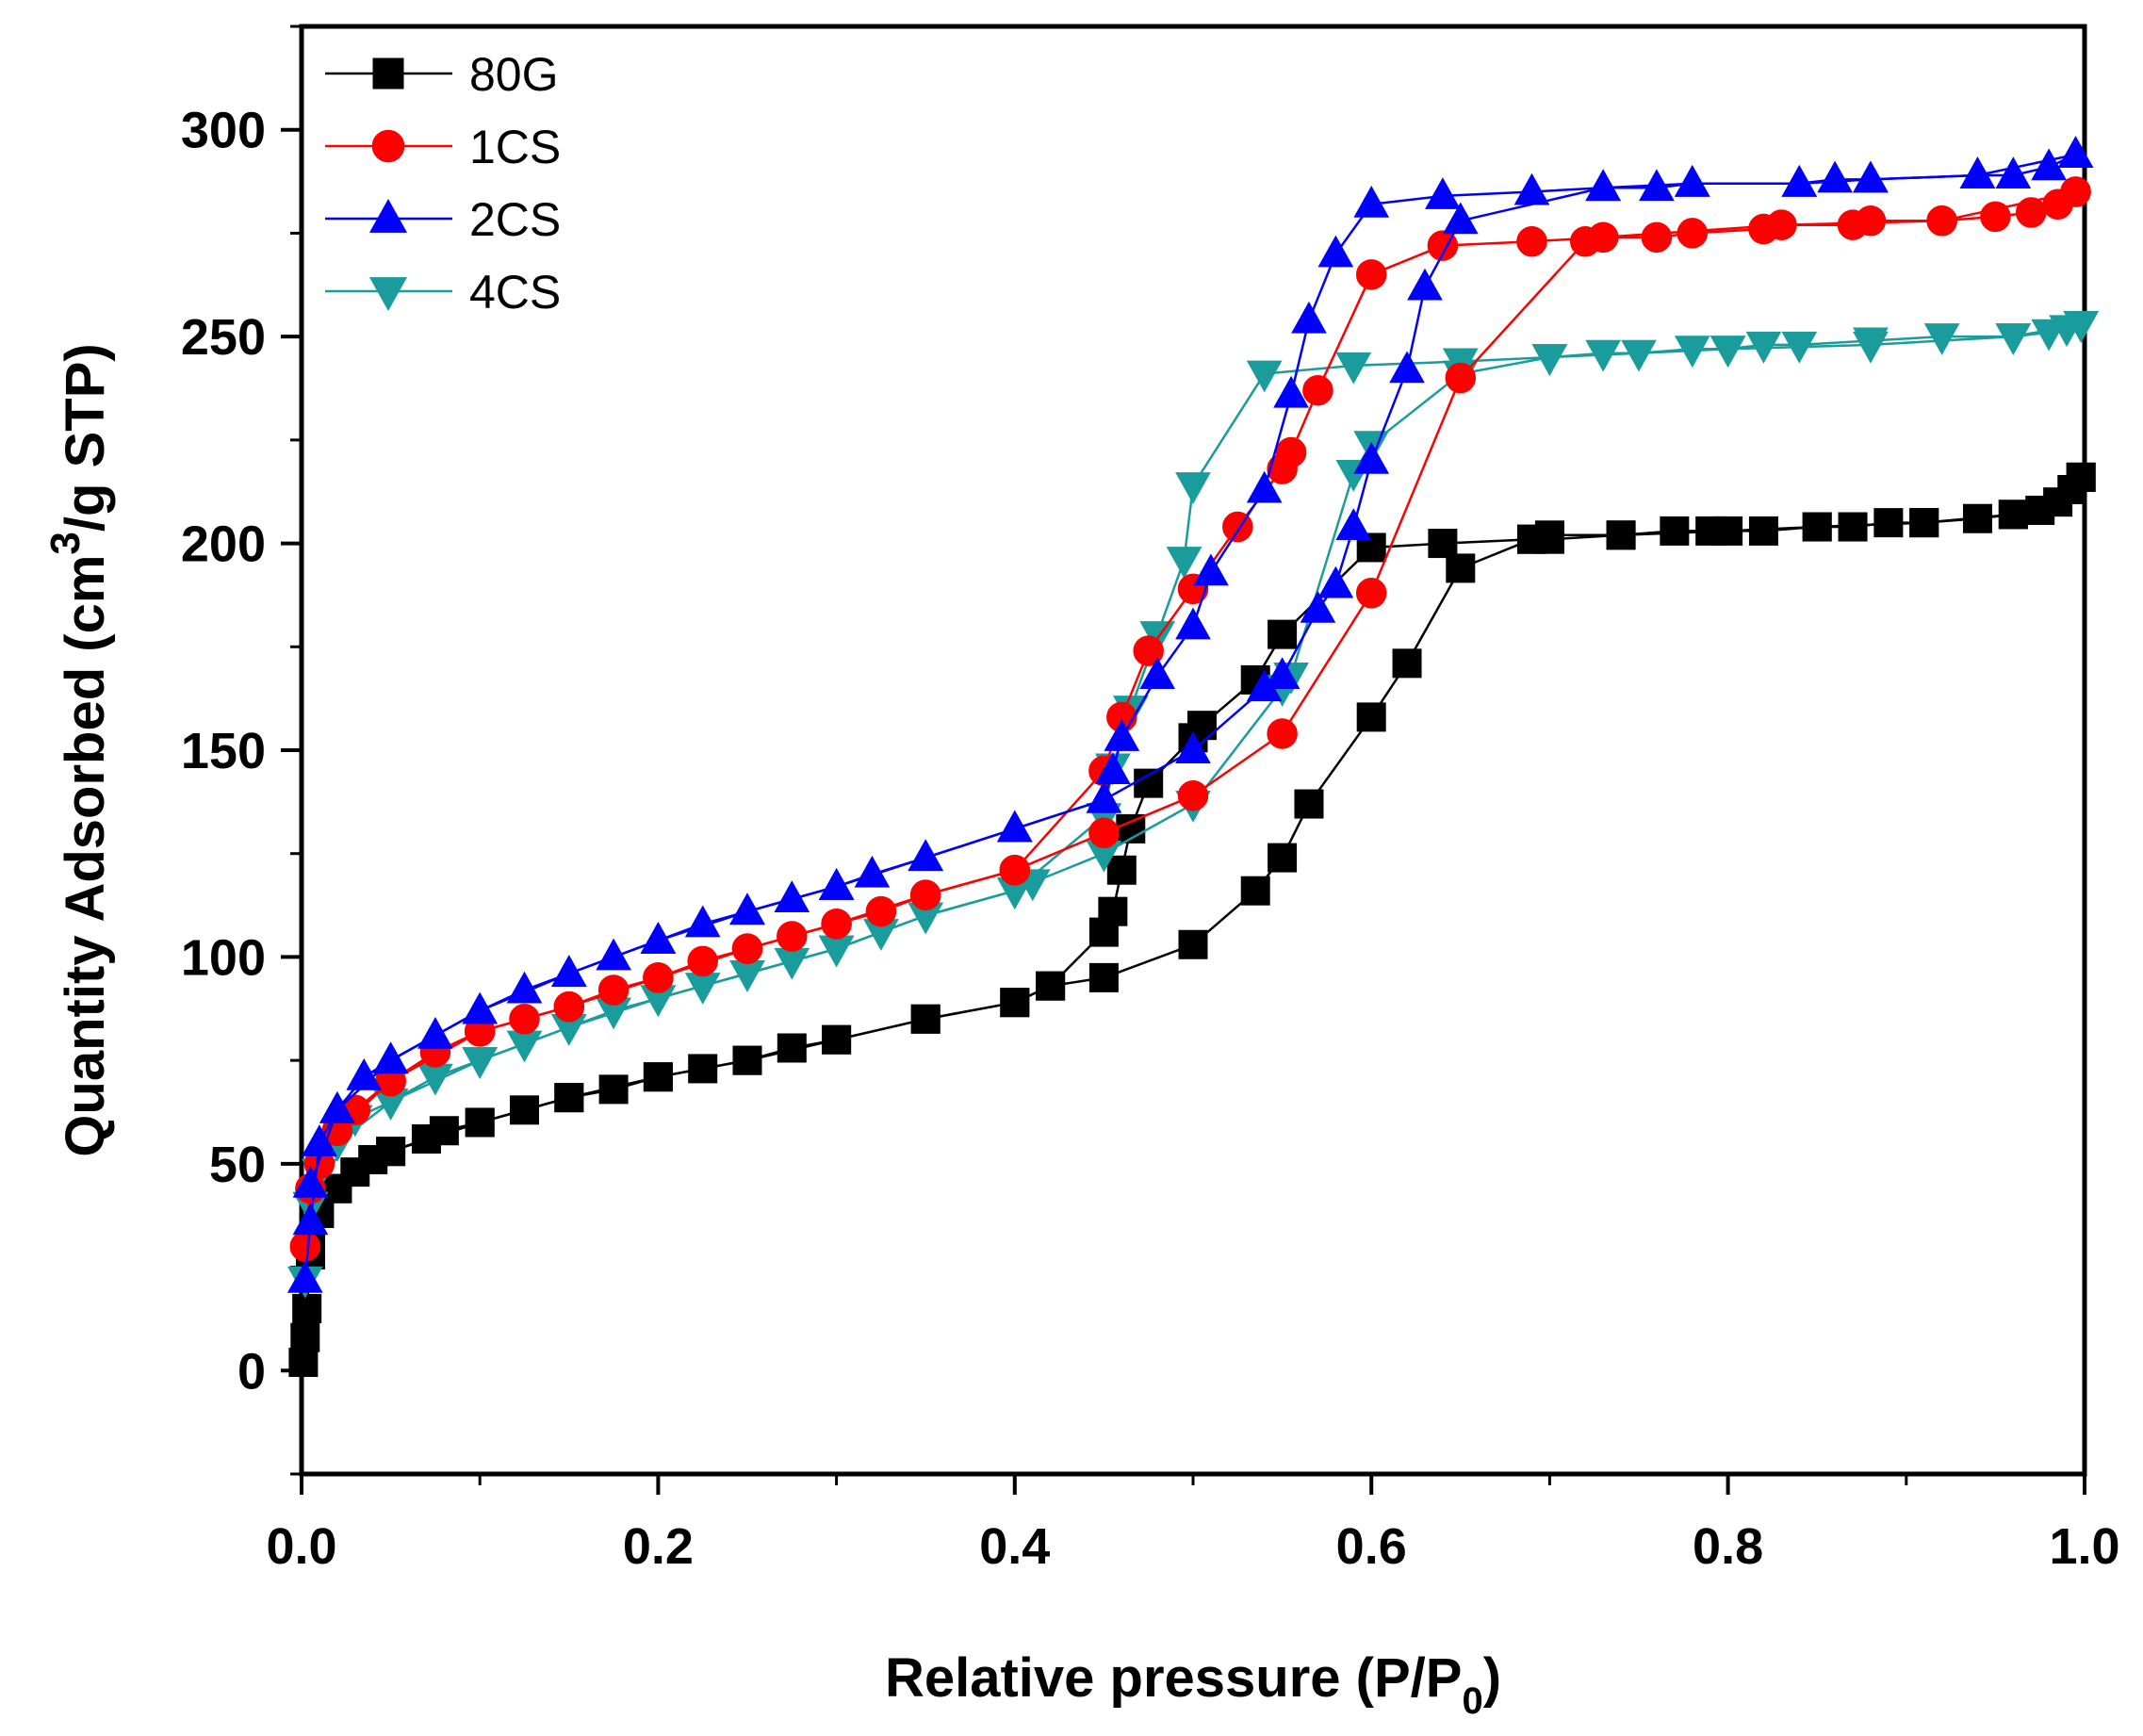 Image resolution: width=2143 pixels, height=1736 pixels. What do you see at coordinates (443, 147) in the screenshot?
I see `legend-entry-1CS: 1CS` at bounding box center [443, 147].